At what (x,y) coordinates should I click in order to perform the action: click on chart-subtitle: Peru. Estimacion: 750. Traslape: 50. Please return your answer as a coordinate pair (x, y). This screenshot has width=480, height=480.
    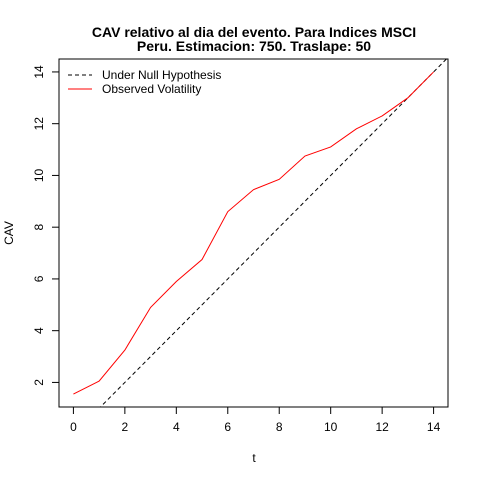
    Looking at the image, I should click on (254, 46).